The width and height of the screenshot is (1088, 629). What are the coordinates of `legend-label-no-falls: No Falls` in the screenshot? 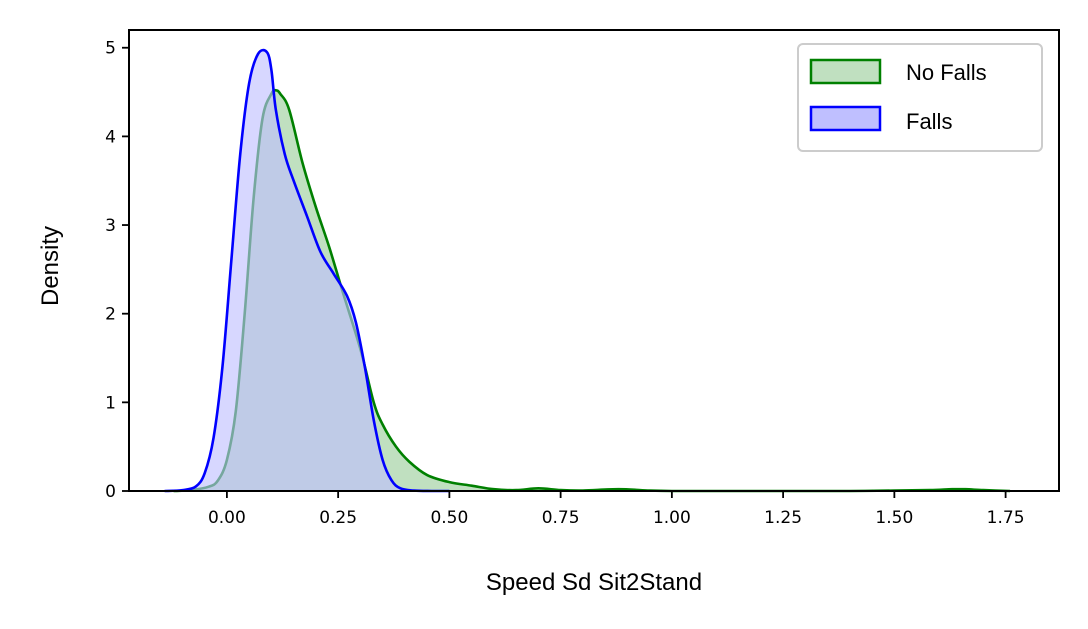 It's located at (946, 72).